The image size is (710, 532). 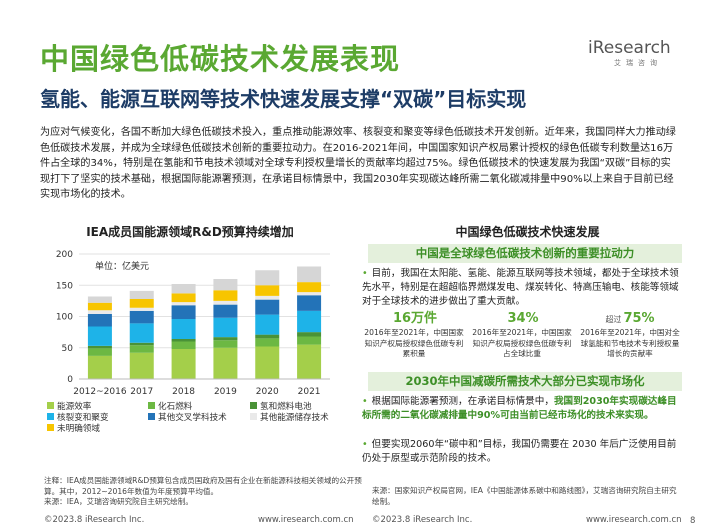 What do you see at coordinates (141, 392) in the screenshot?
I see `x-tick-label: 2017` at bounding box center [141, 392].